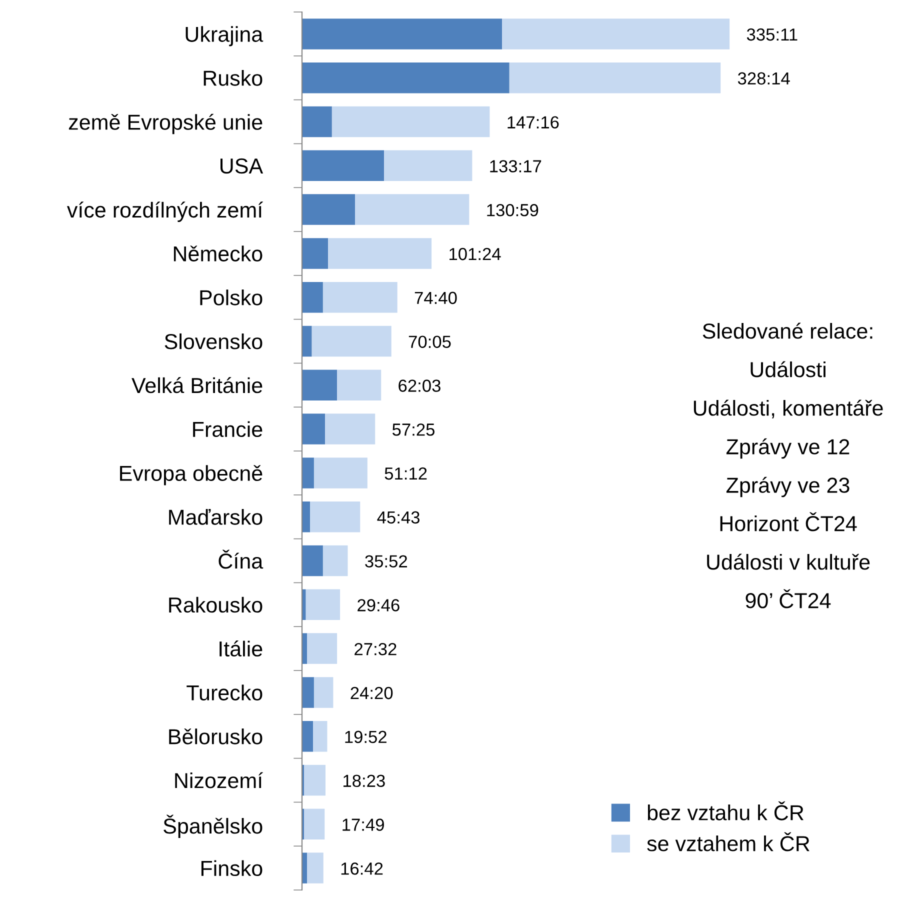 Image resolution: width=922 pixels, height=902 pixels. Describe the element at coordinates (788, 562) in the screenshot. I see `annotation: Události v kultuře` at that location.